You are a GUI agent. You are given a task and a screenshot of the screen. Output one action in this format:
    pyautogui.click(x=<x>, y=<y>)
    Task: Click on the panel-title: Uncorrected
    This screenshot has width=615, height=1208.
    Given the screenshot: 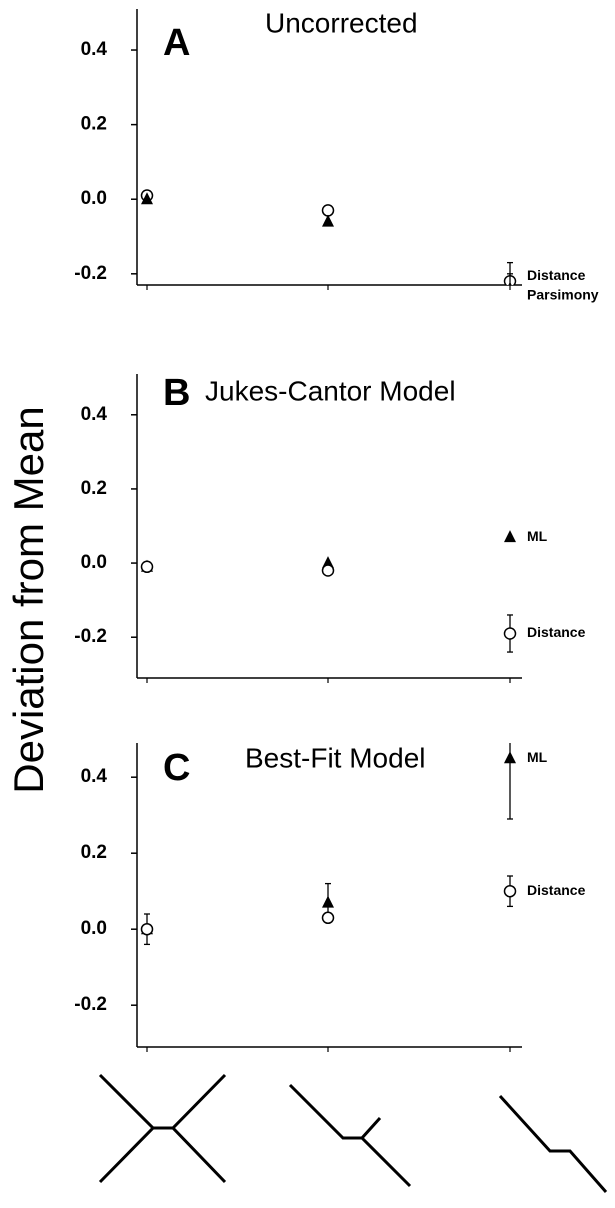 What is the action you would take?
    pyautogui.click(x=341, y=22)
    